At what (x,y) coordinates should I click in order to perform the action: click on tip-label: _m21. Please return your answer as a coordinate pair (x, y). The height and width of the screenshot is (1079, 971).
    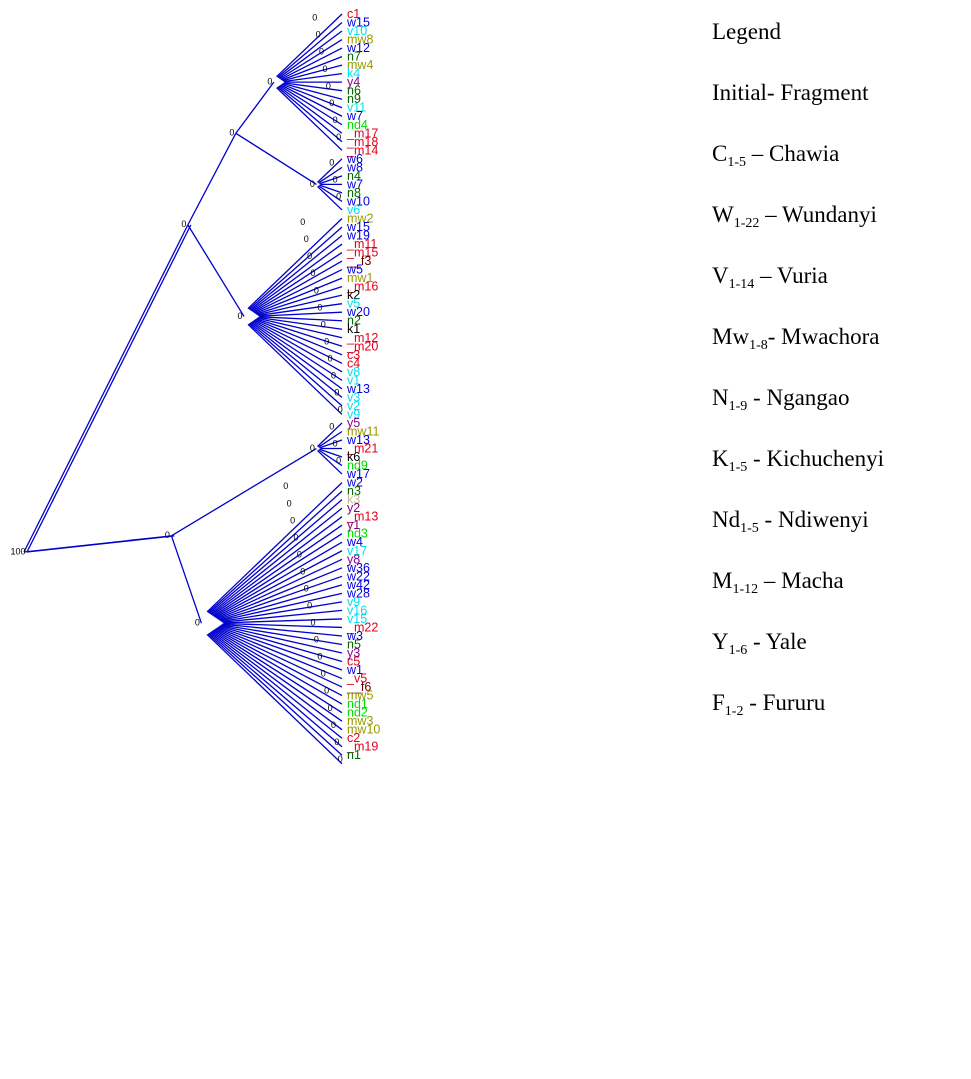
    Looking at the image, I should click on (362, 449).